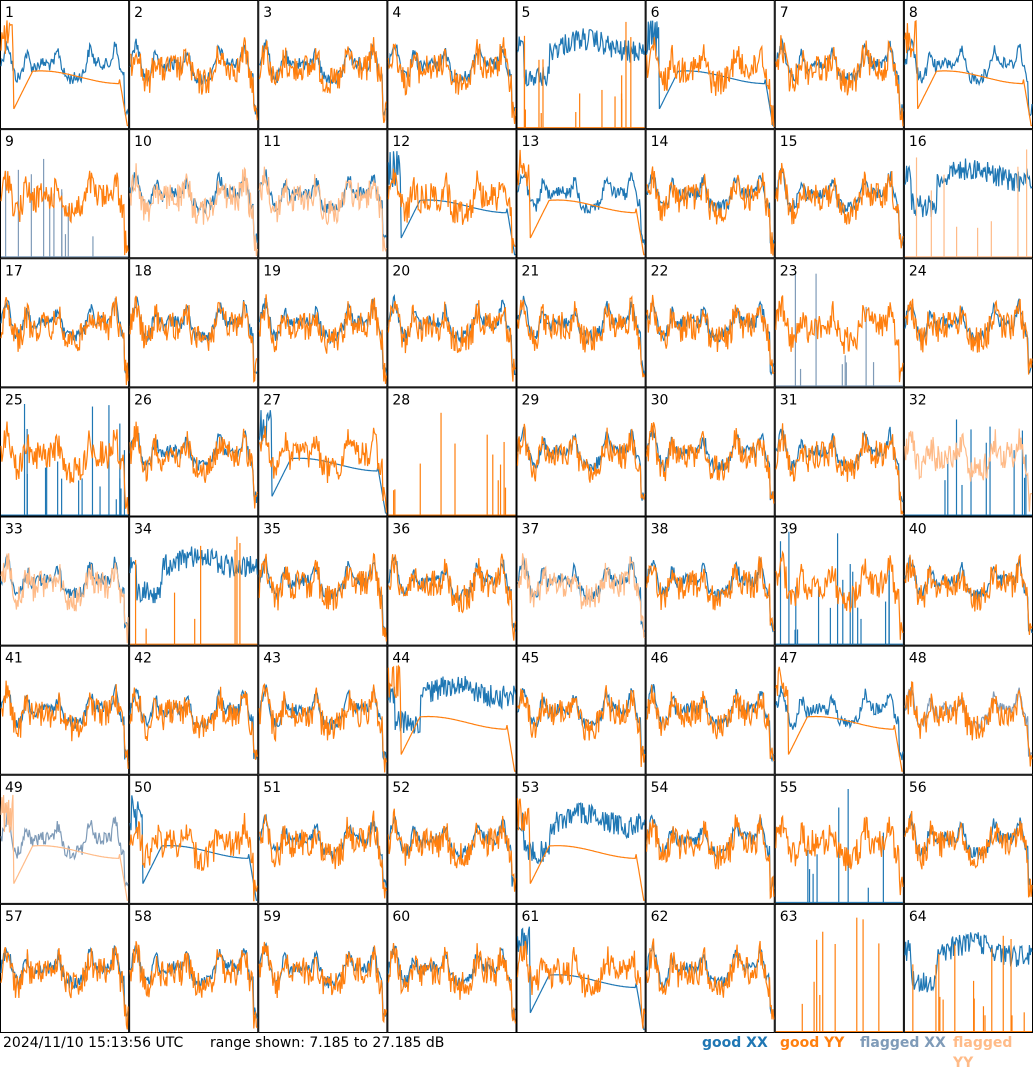 This screenshot has width=1033, height=1073. I want to click on panel-60: 60, so click(452, 968).